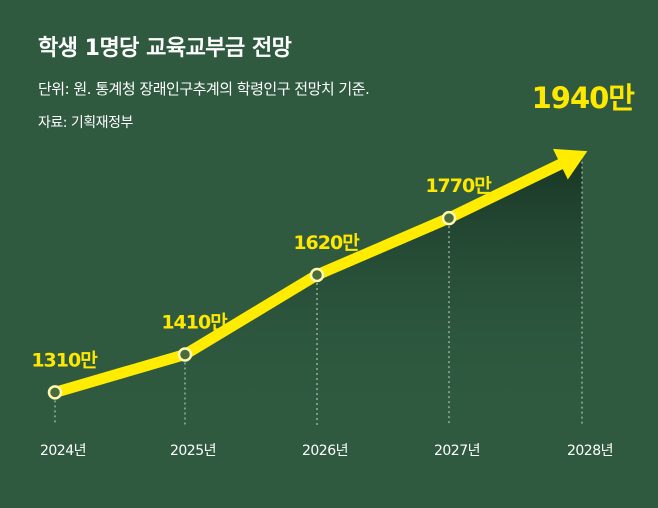  What do you see at coordinates (457, 451) in the screenshot?
I see `x-tick-label: 2027년` at bounding box center [457, 451].